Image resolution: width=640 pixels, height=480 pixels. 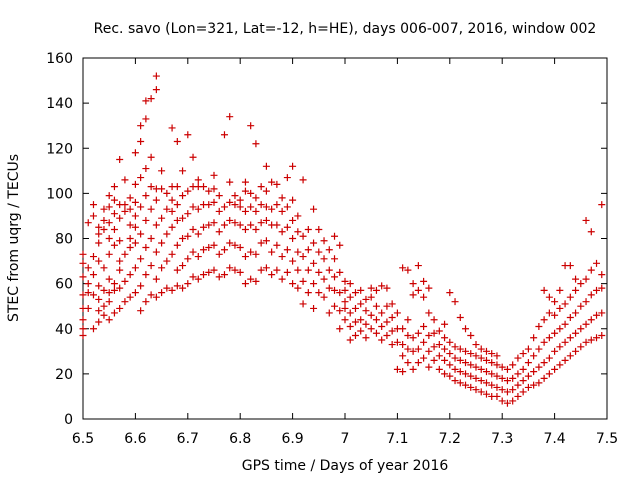 I want to click on y-tick-label: 60, so click(x=64, y=285).